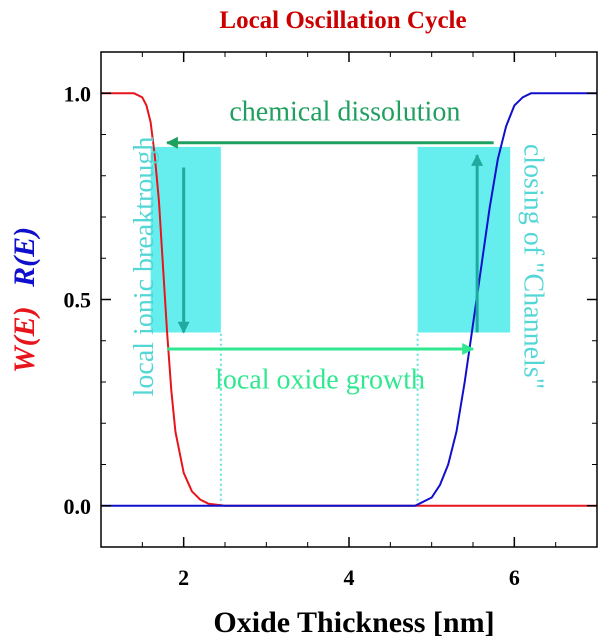 The height and width of the screenshot is (643, 600). I want to click on x-axis-label: Oxide Thickness [nm], so click(353, 622).